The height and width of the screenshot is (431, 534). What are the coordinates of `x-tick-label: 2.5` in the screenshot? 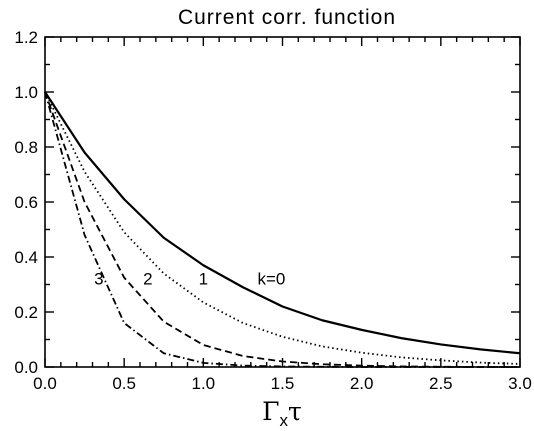 It's located at (441, 383).